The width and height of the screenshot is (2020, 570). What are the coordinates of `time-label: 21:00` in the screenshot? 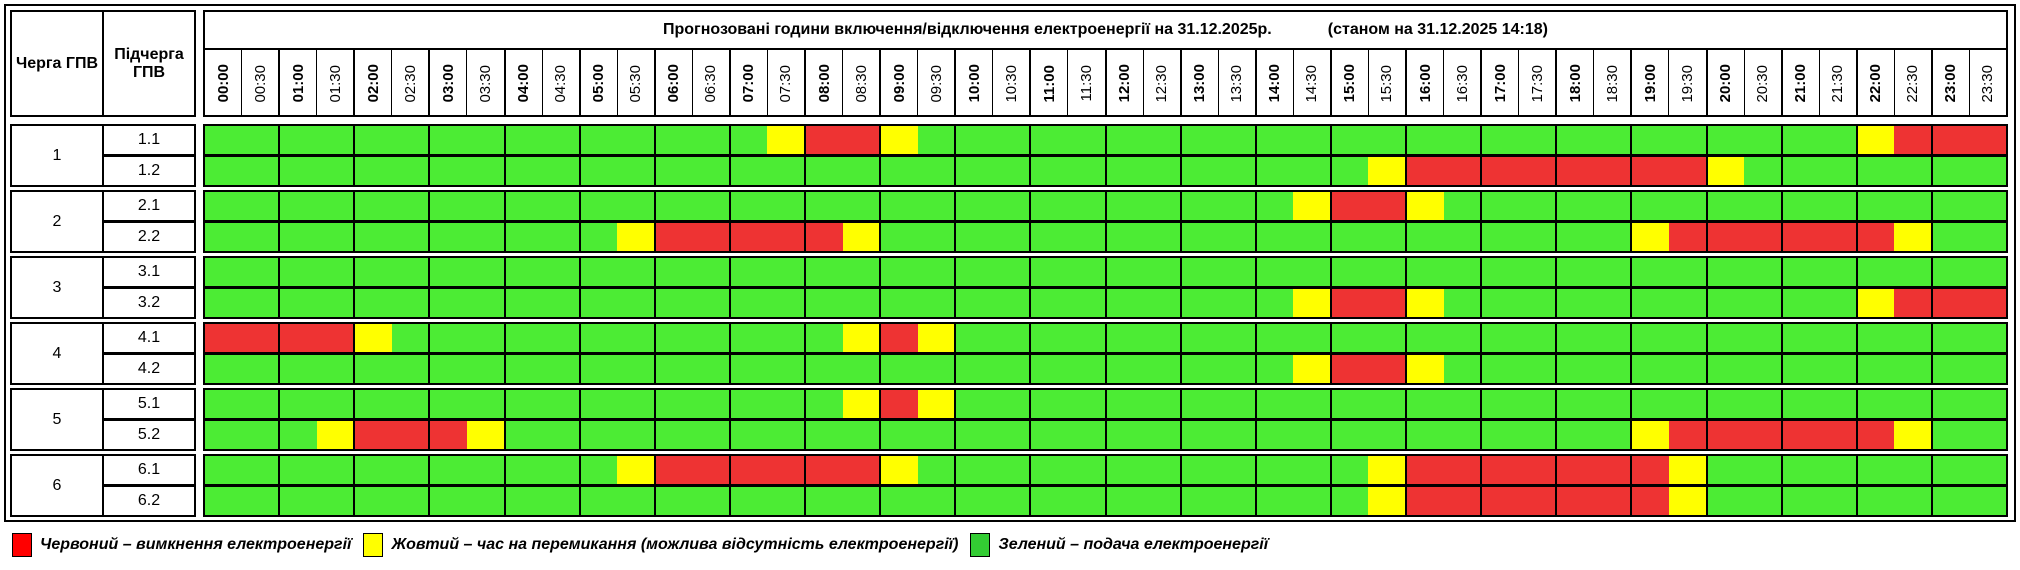 It's located at (1801, 83).